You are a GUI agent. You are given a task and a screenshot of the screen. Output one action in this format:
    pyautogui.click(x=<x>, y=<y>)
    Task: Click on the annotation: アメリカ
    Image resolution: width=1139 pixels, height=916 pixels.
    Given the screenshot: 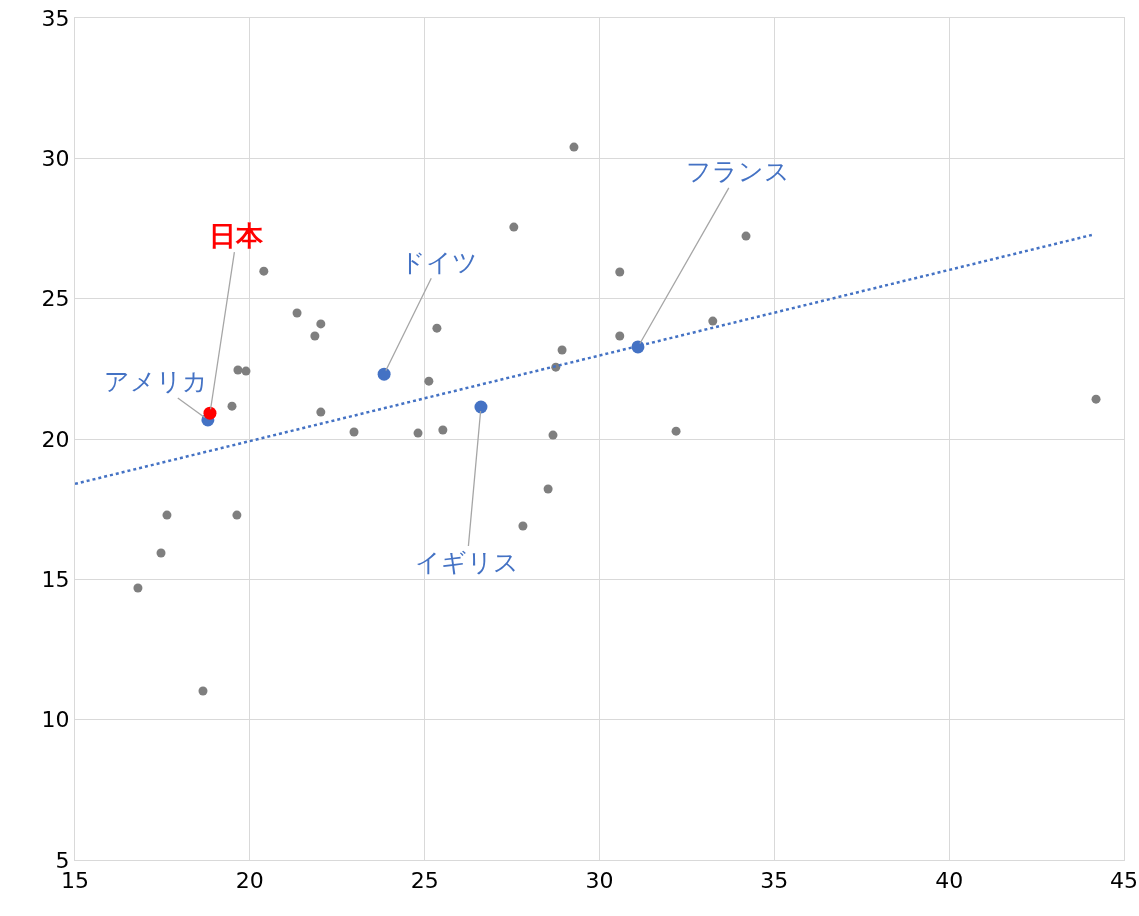 What is the action you would take?
    pyautogui.click(x=156, y=381)
    